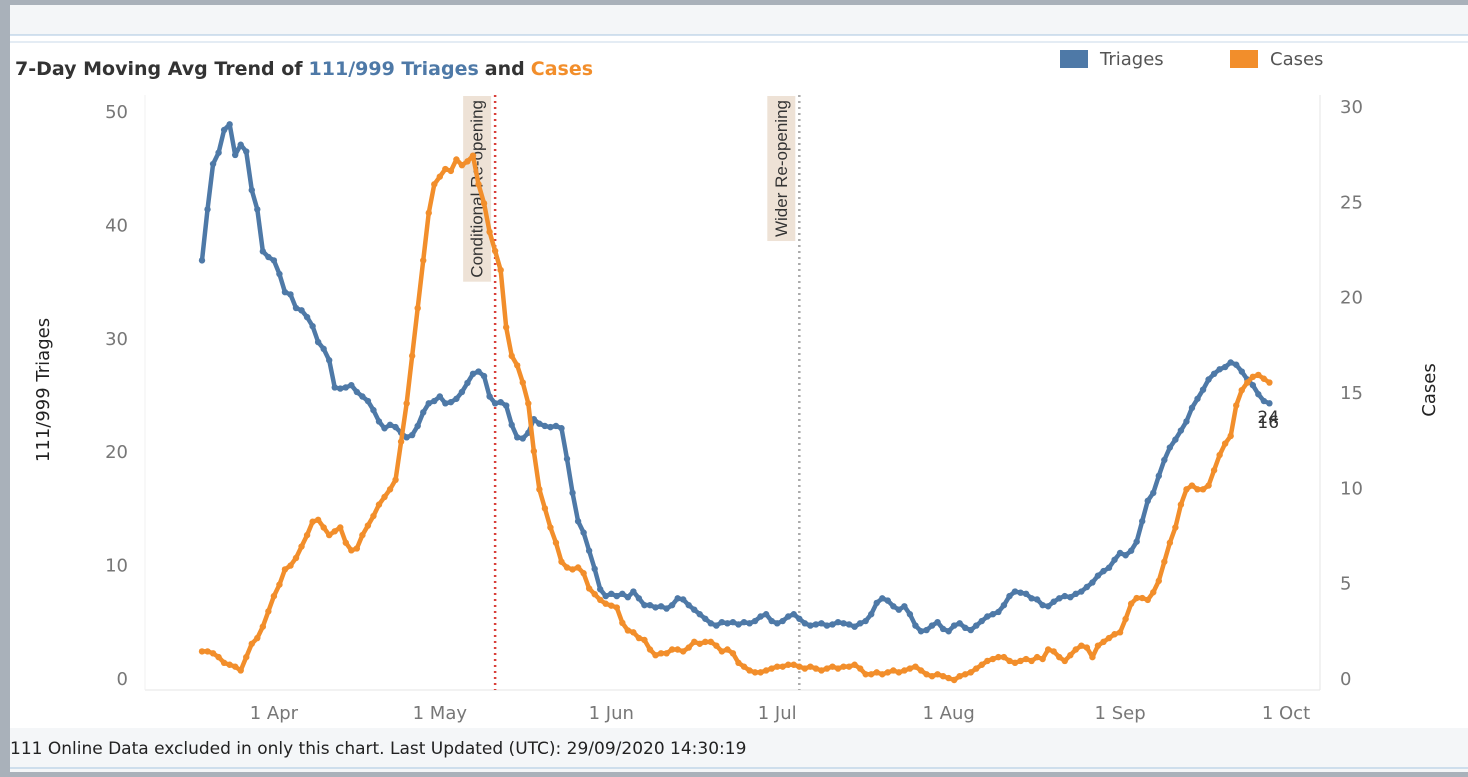 The height and width of the screenshot is (777, 1468). Describe the element at coordinates (777, 713) in the screenshot. I see `x-tick-label: 1 Jul` at that location.